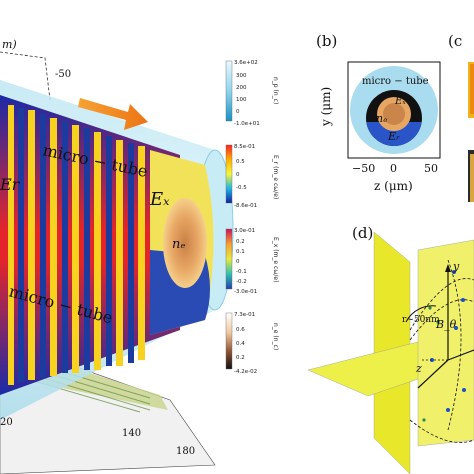  I want to click on svg-text: -4.2e-02, so click(245, 372).